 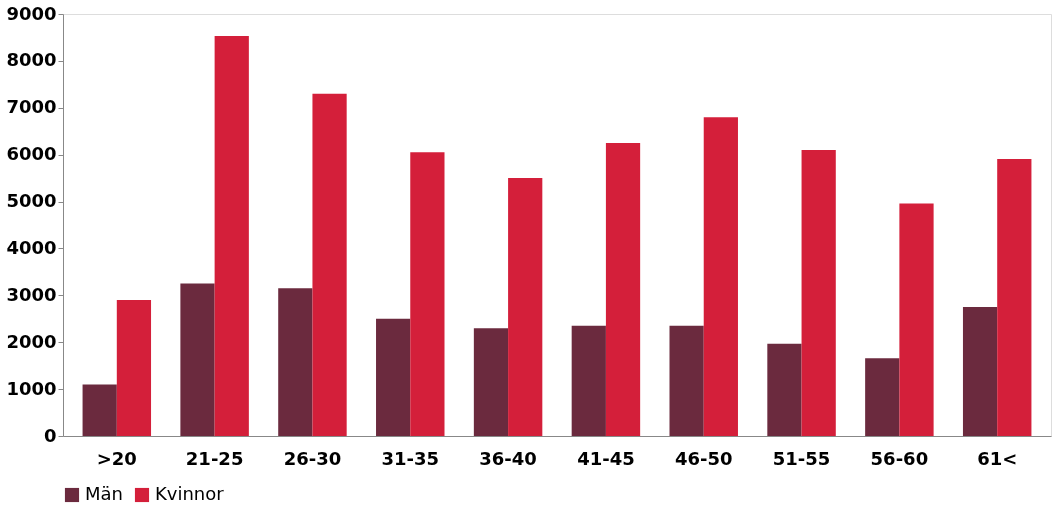 What do you see at coordinates (312, 458) in the screenshot?
I see `x-tick-label: 26-30` at bounding box center [312, 458].